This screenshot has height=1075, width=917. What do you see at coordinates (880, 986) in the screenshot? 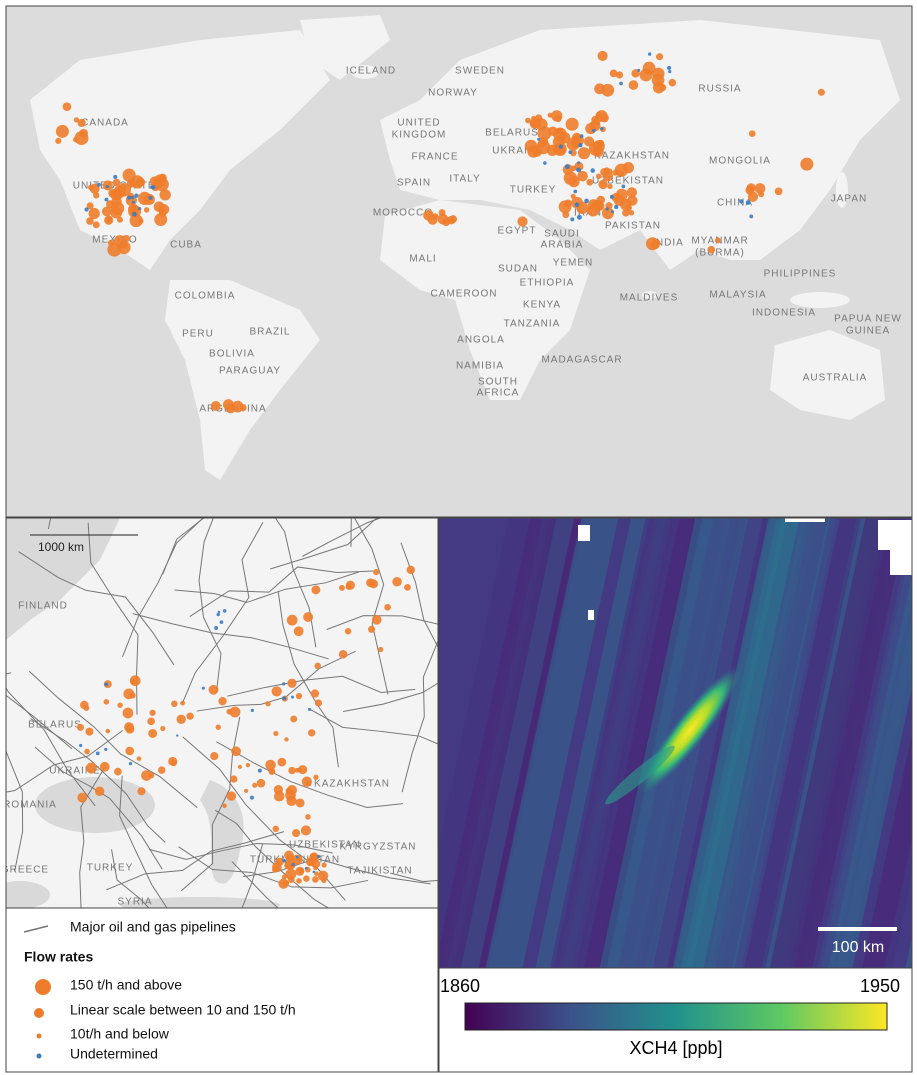
I see `colorbar-max: 1950` at bounding box center [880, 986].